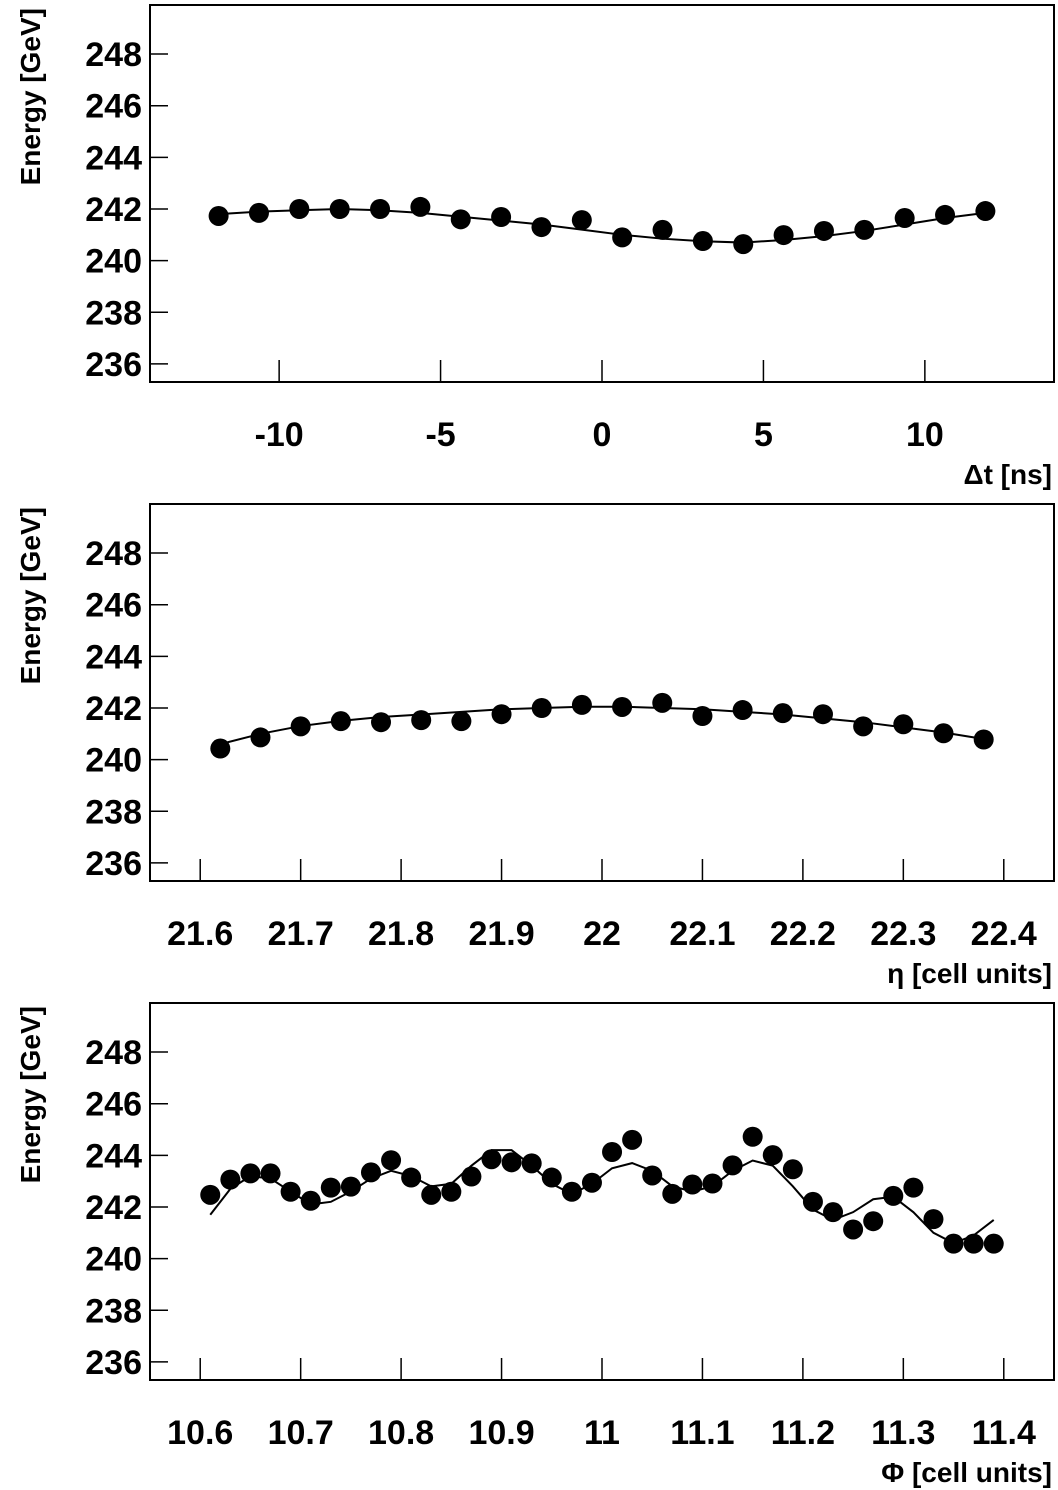 This screenshot has height=1490, width=1058. I want to click on x-tick-label: 21.6, so click(200, 934).